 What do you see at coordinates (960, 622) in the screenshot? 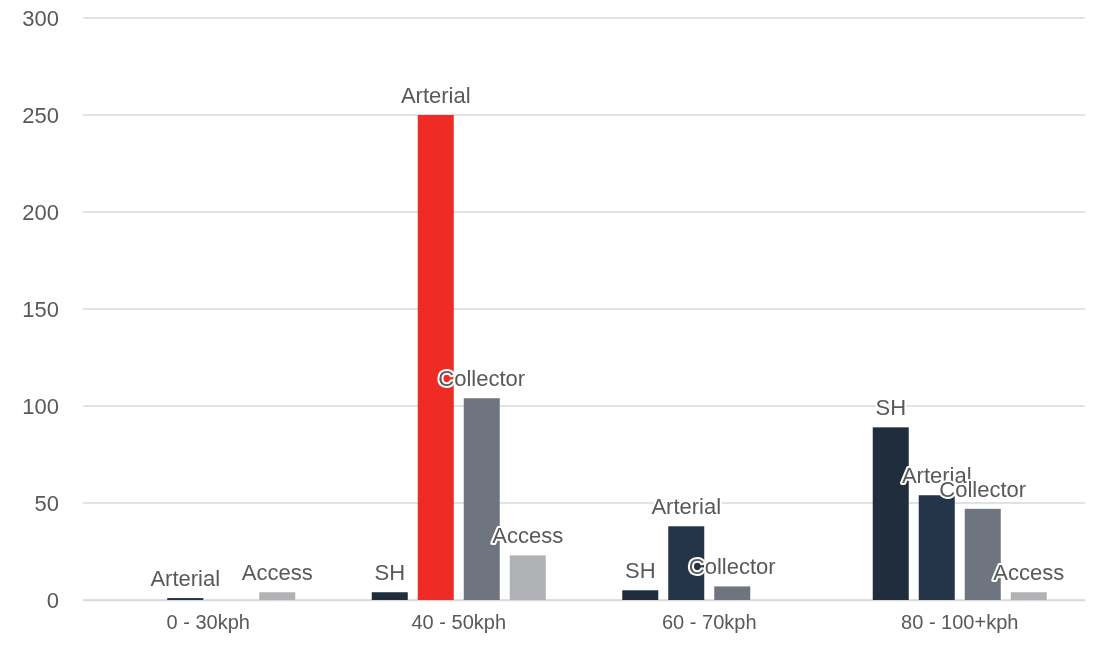
I see `x-tick-label: 80 - 100+kph` at bounding box center [960, 622].